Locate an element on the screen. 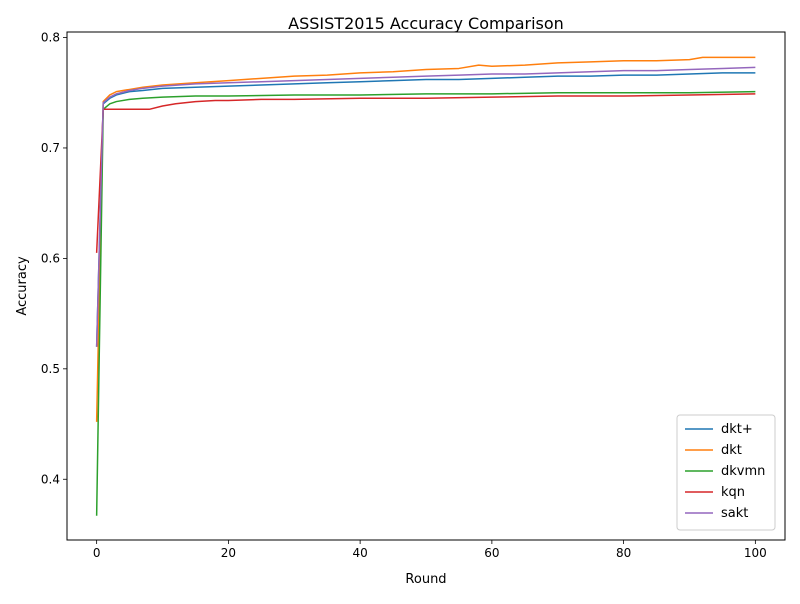  y-tick-label: 0.7 is located at coordinates (50, 148).